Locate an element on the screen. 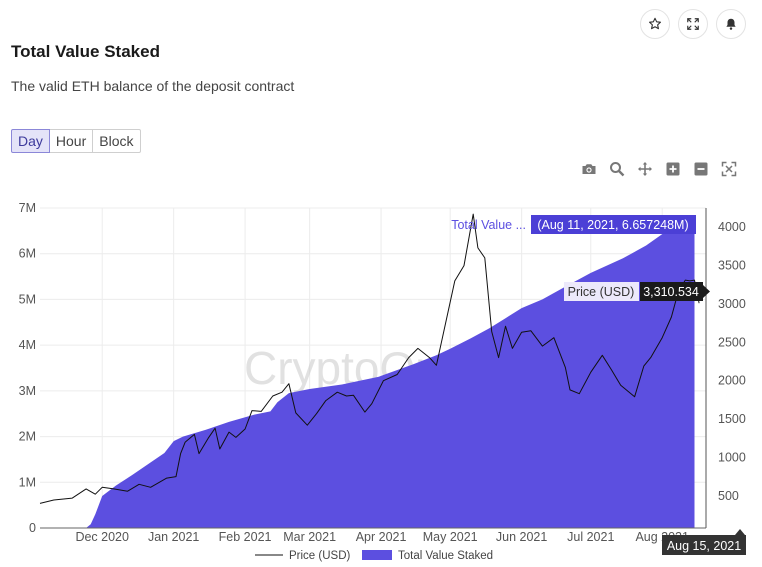 This screenshot has height=567, width=762. tooltip-price-value: 3,310.534 is located at coordinates (671, 292).